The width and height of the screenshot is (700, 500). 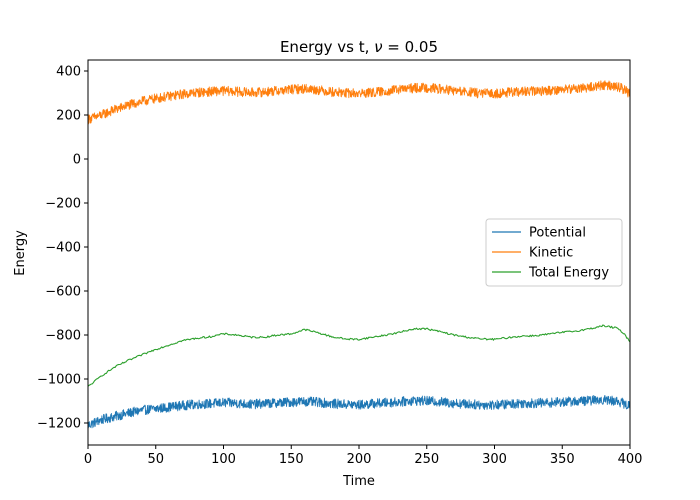 I want to click on y-tick-label: −1200, so click(x=59, y=424).